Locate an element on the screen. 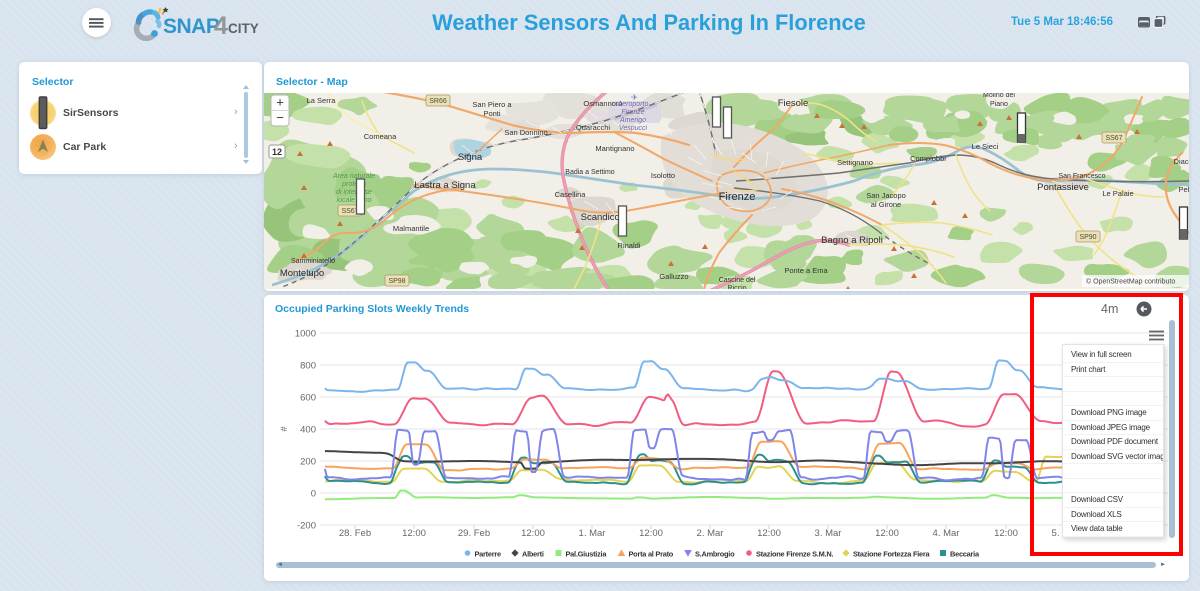  svg-text:Occupied Parking Slots Weekly: Occupied Parking Slots Weekly Trends is located at coordinates (372, 309).